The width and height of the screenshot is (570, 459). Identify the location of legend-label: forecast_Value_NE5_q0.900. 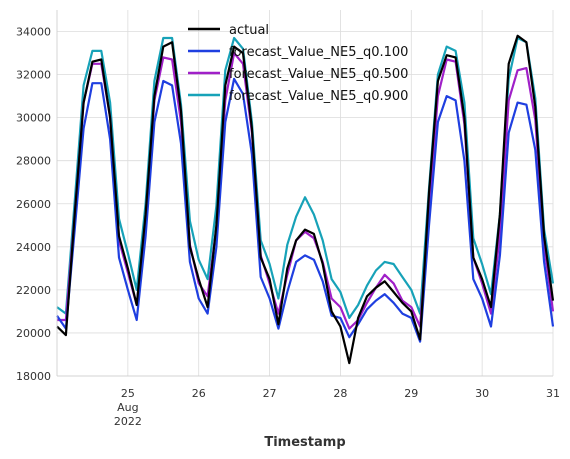
(318, 96).